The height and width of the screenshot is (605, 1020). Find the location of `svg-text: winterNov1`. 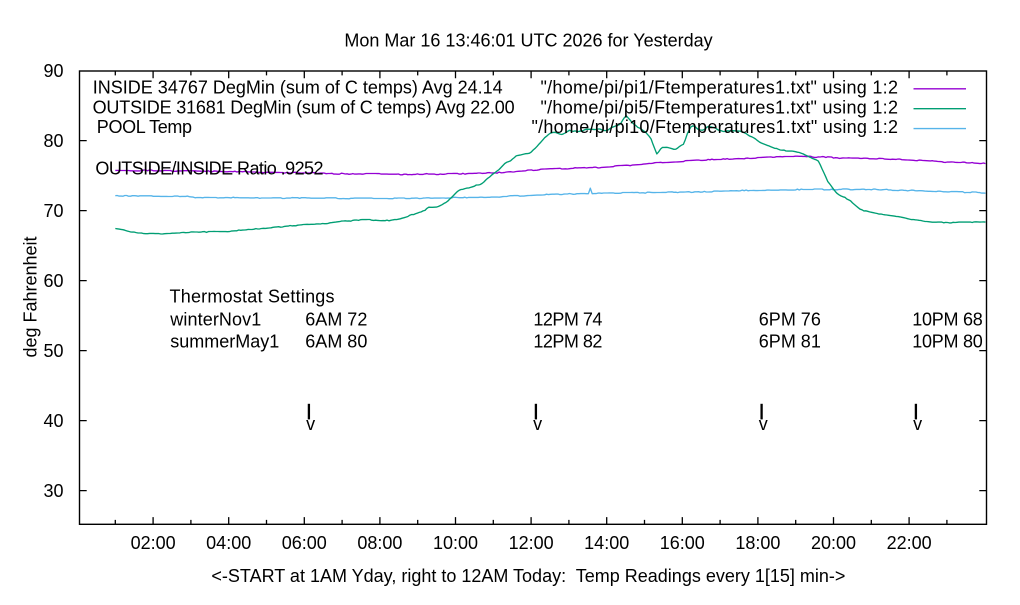

svg-text: winterNov1 is located at coordinates (215, 320).